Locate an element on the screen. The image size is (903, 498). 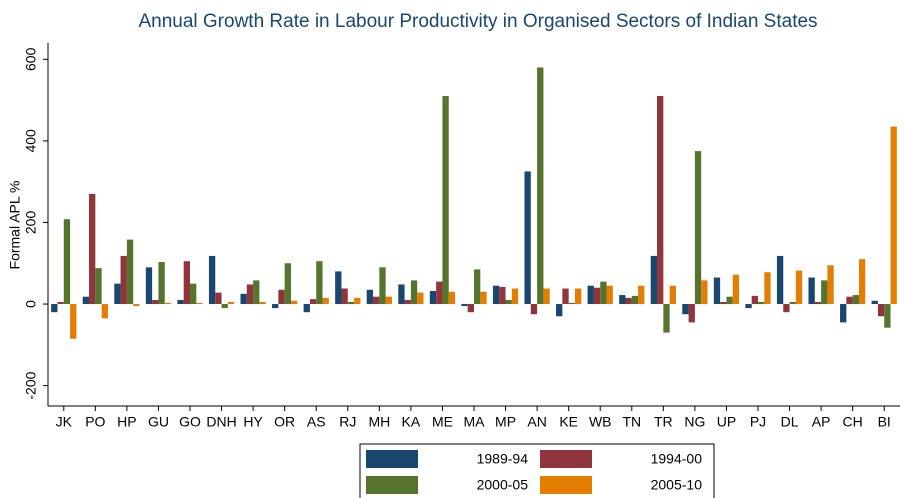
x-tick-label: DNH is located at coordinates (221, 422).